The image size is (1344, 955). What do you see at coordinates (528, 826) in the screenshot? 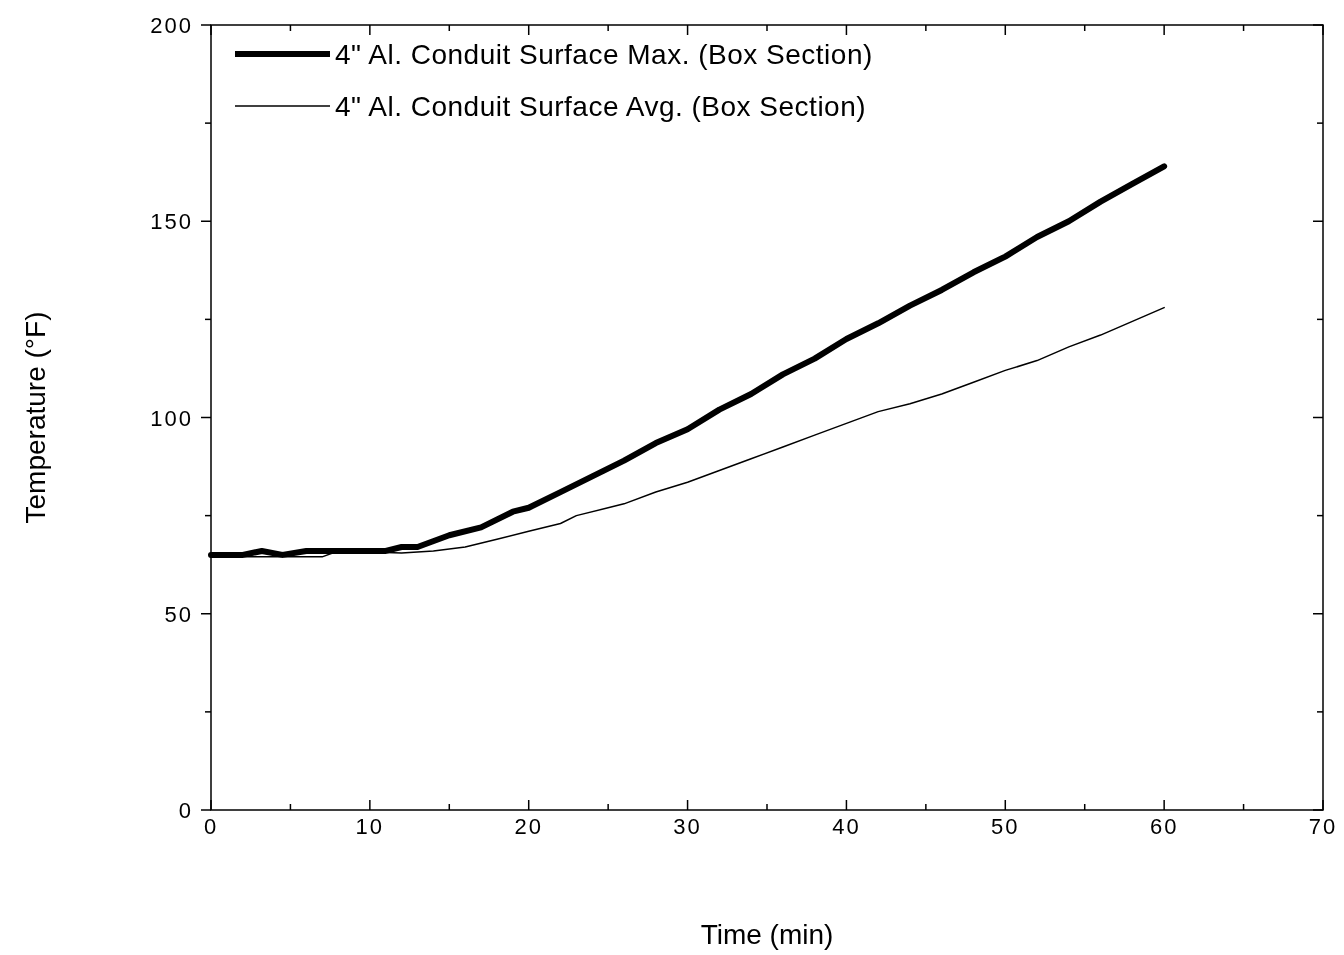
I see `x-tick-label: 20` at bounding box center [528, 826].